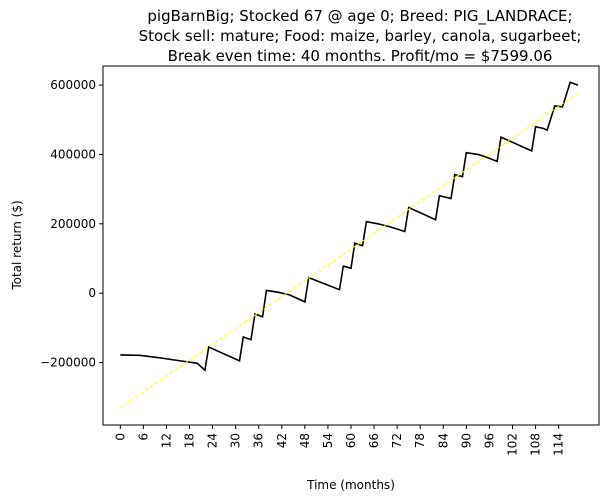 The height and width of the screenshot is (501, 611). Describe the element at coordinates (397, 440) in the screenshot. I see `x-tick-label: 72` at that location.